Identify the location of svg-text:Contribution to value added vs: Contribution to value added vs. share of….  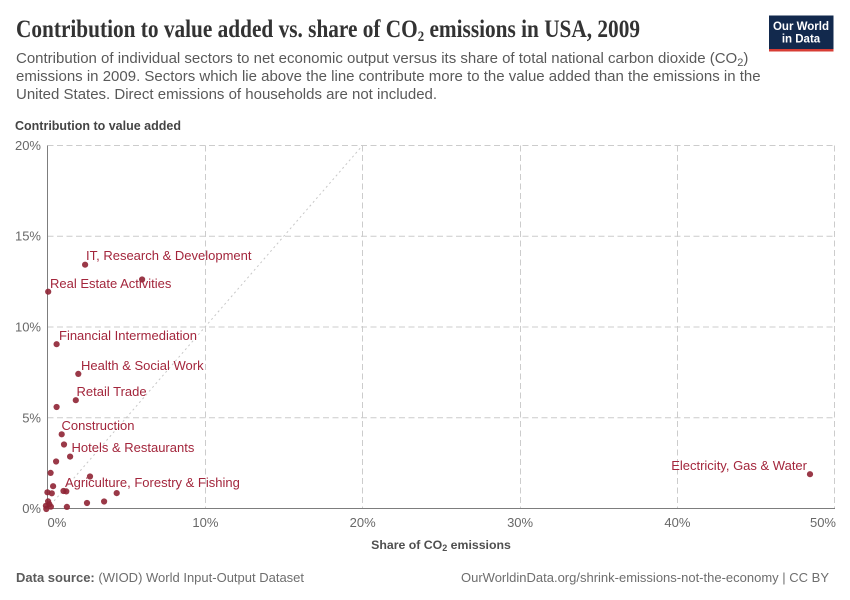
(328, 30).